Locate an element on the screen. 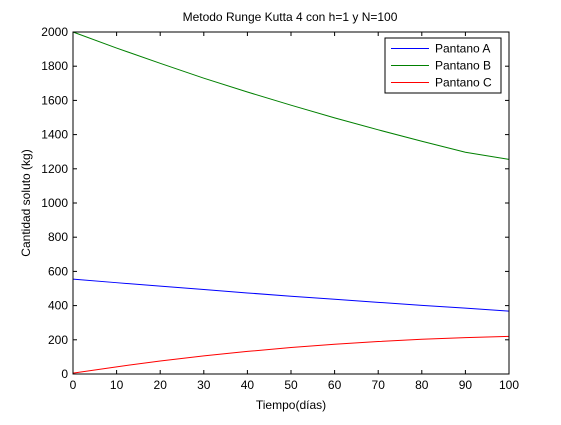  y-axis-label: Cantidad soluto (kg) is located at coordinates (26, 202).